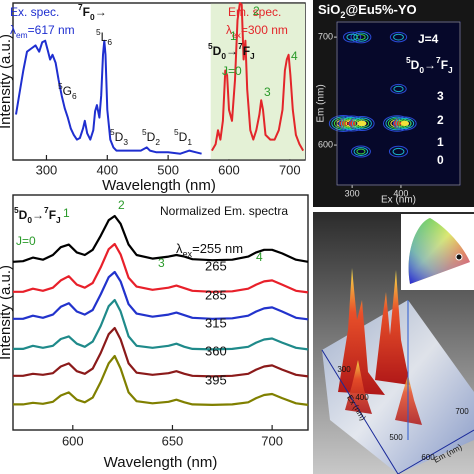 The height and width of the screenshot is (474, 474). Describe the element at coordinates (380, 9) in the screenshot. I see `text-part: @Eu5%-YO` at that location.